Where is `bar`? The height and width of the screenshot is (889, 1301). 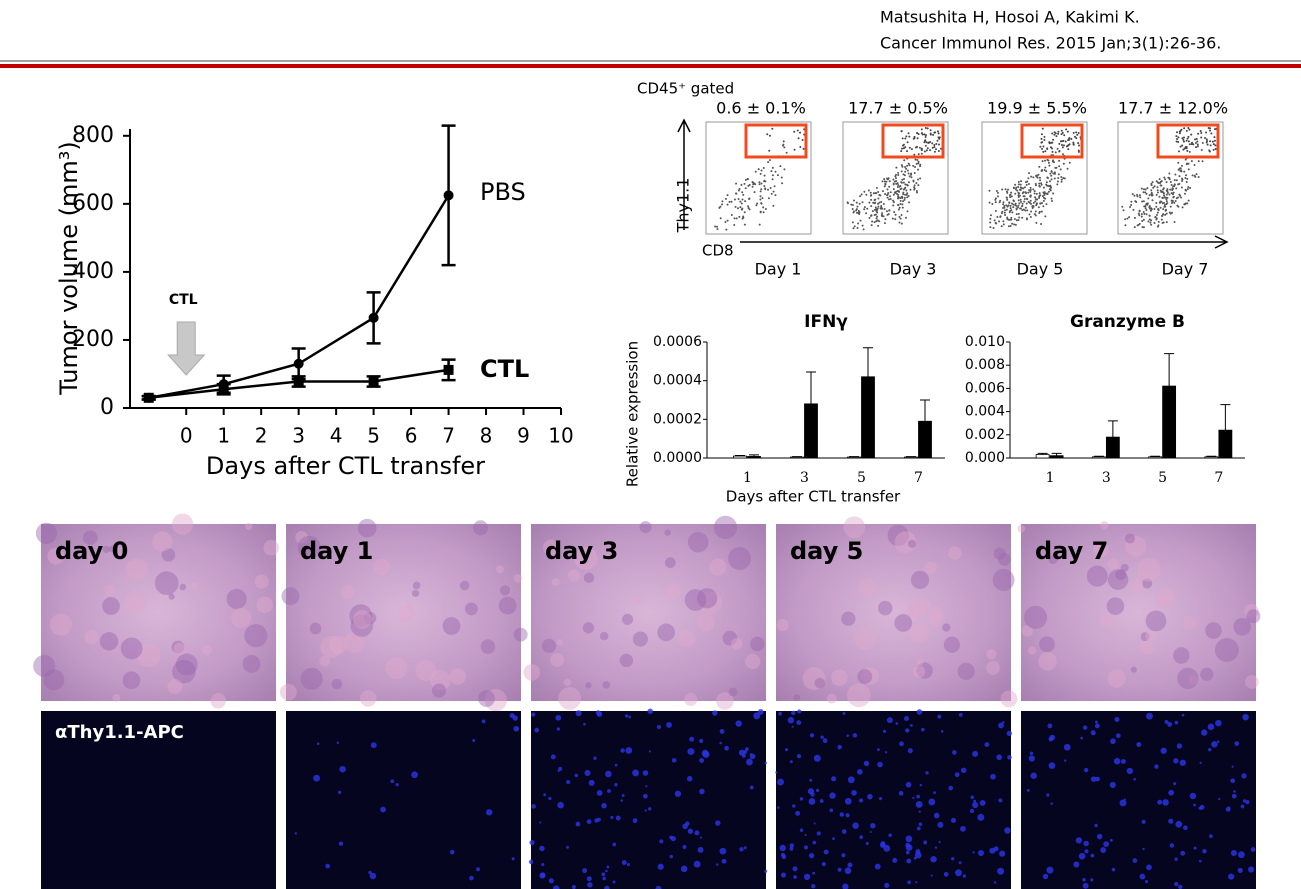
bar is located at coordinates (1211, 457).